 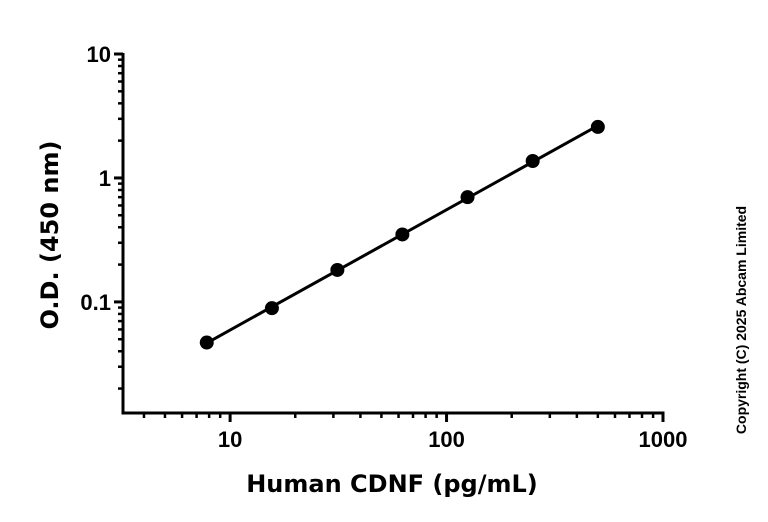 I want to click on y-tick-label: 0.1, so click(x=95, y=302).